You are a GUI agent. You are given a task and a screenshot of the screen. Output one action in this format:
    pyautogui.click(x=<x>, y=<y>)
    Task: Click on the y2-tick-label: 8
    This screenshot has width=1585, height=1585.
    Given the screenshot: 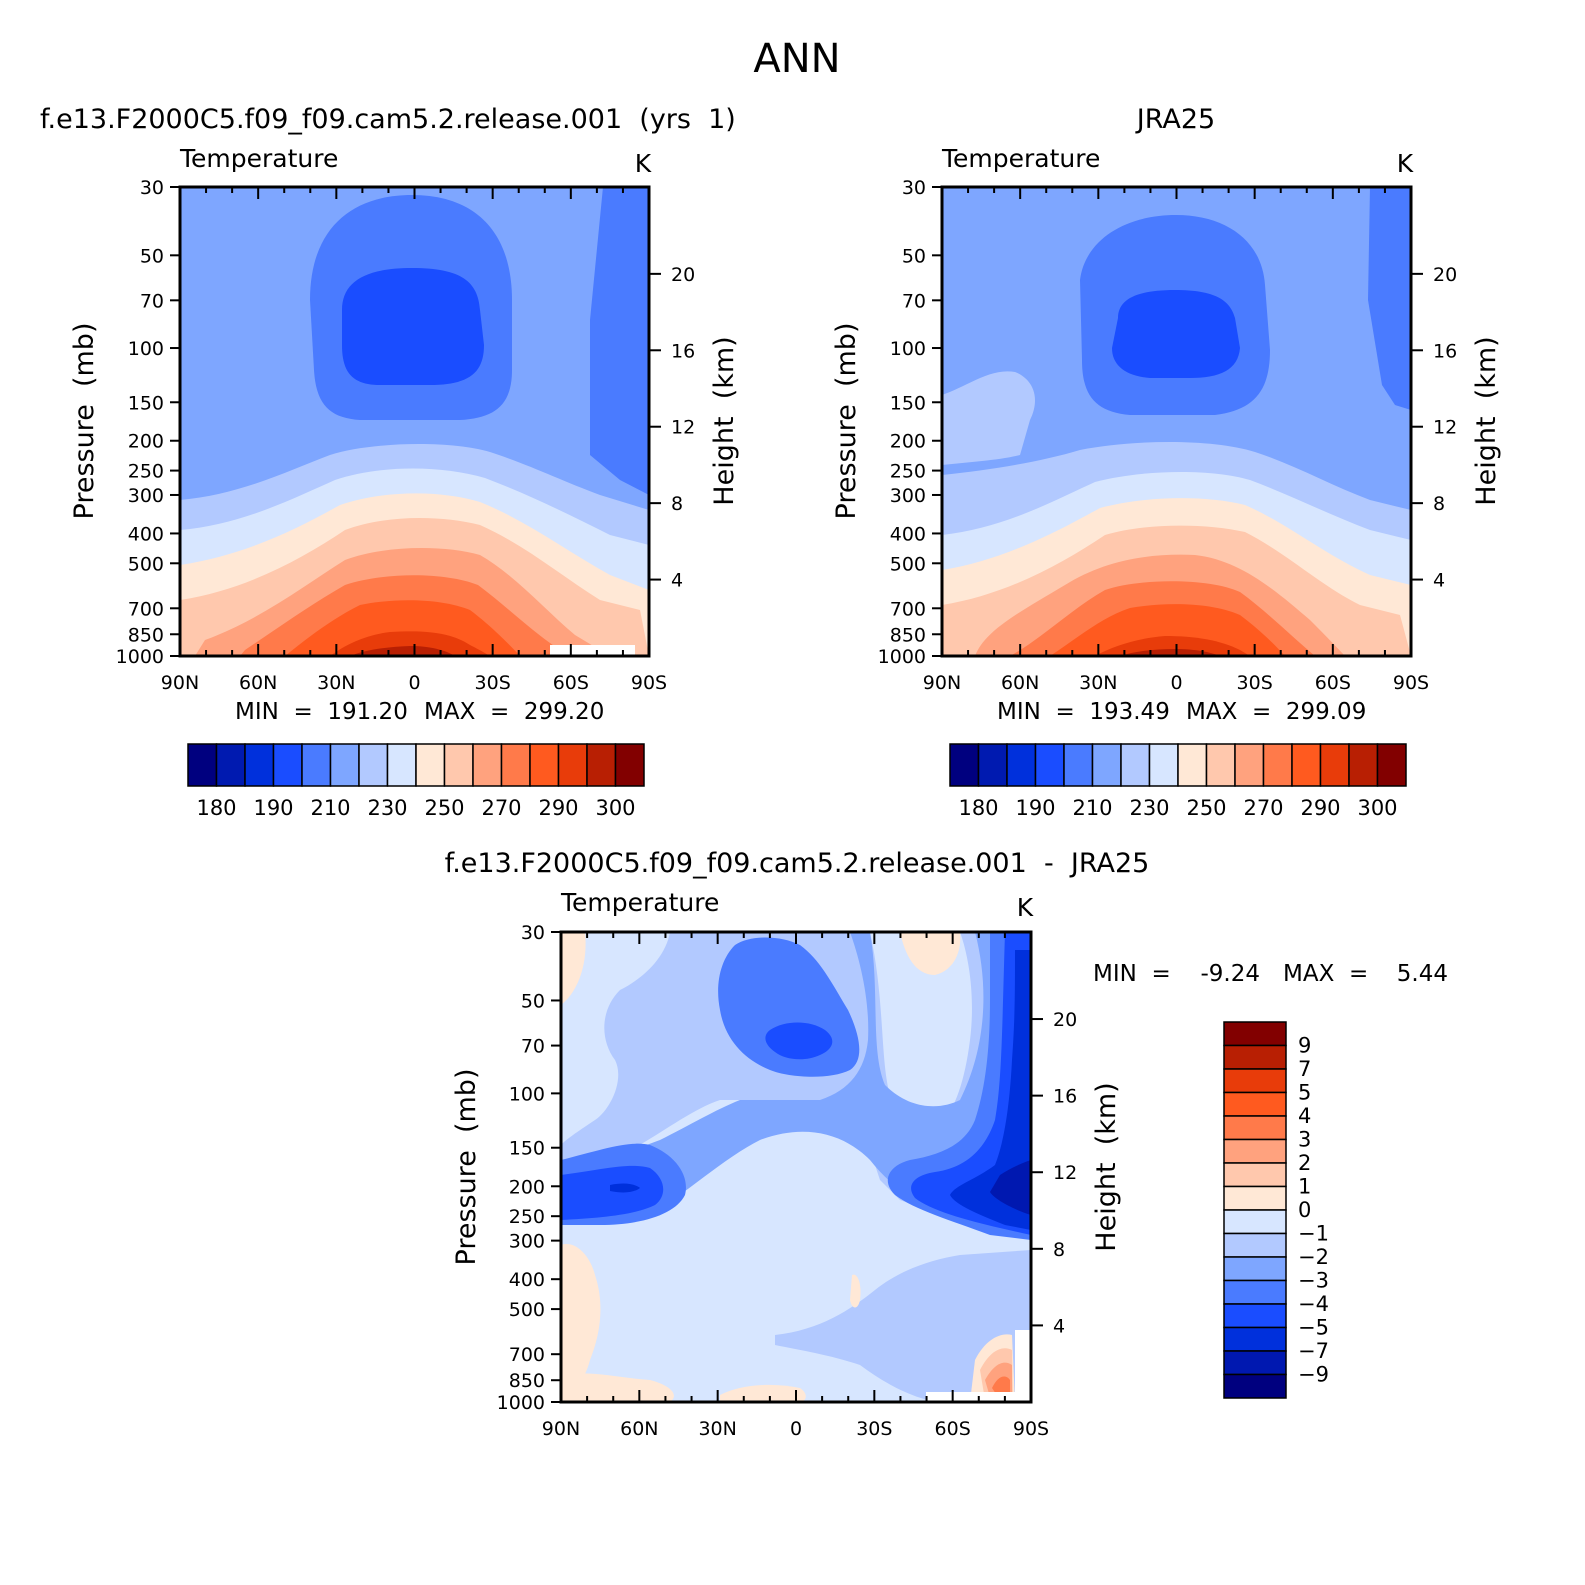 What is the action you would take?
    pyautogui.click(x=1439, y=504)
    